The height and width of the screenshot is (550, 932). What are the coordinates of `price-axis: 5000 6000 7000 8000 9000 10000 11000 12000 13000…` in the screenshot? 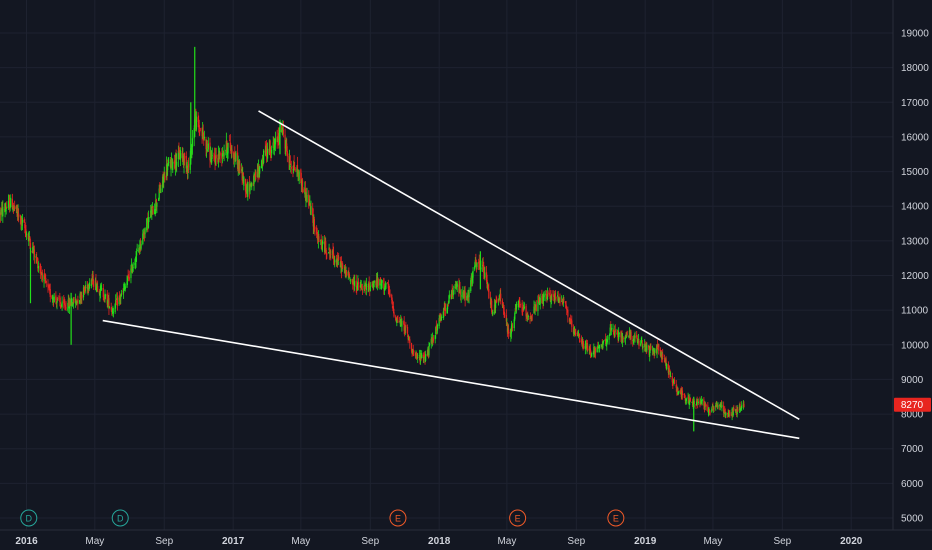 It's located at (915, 277).